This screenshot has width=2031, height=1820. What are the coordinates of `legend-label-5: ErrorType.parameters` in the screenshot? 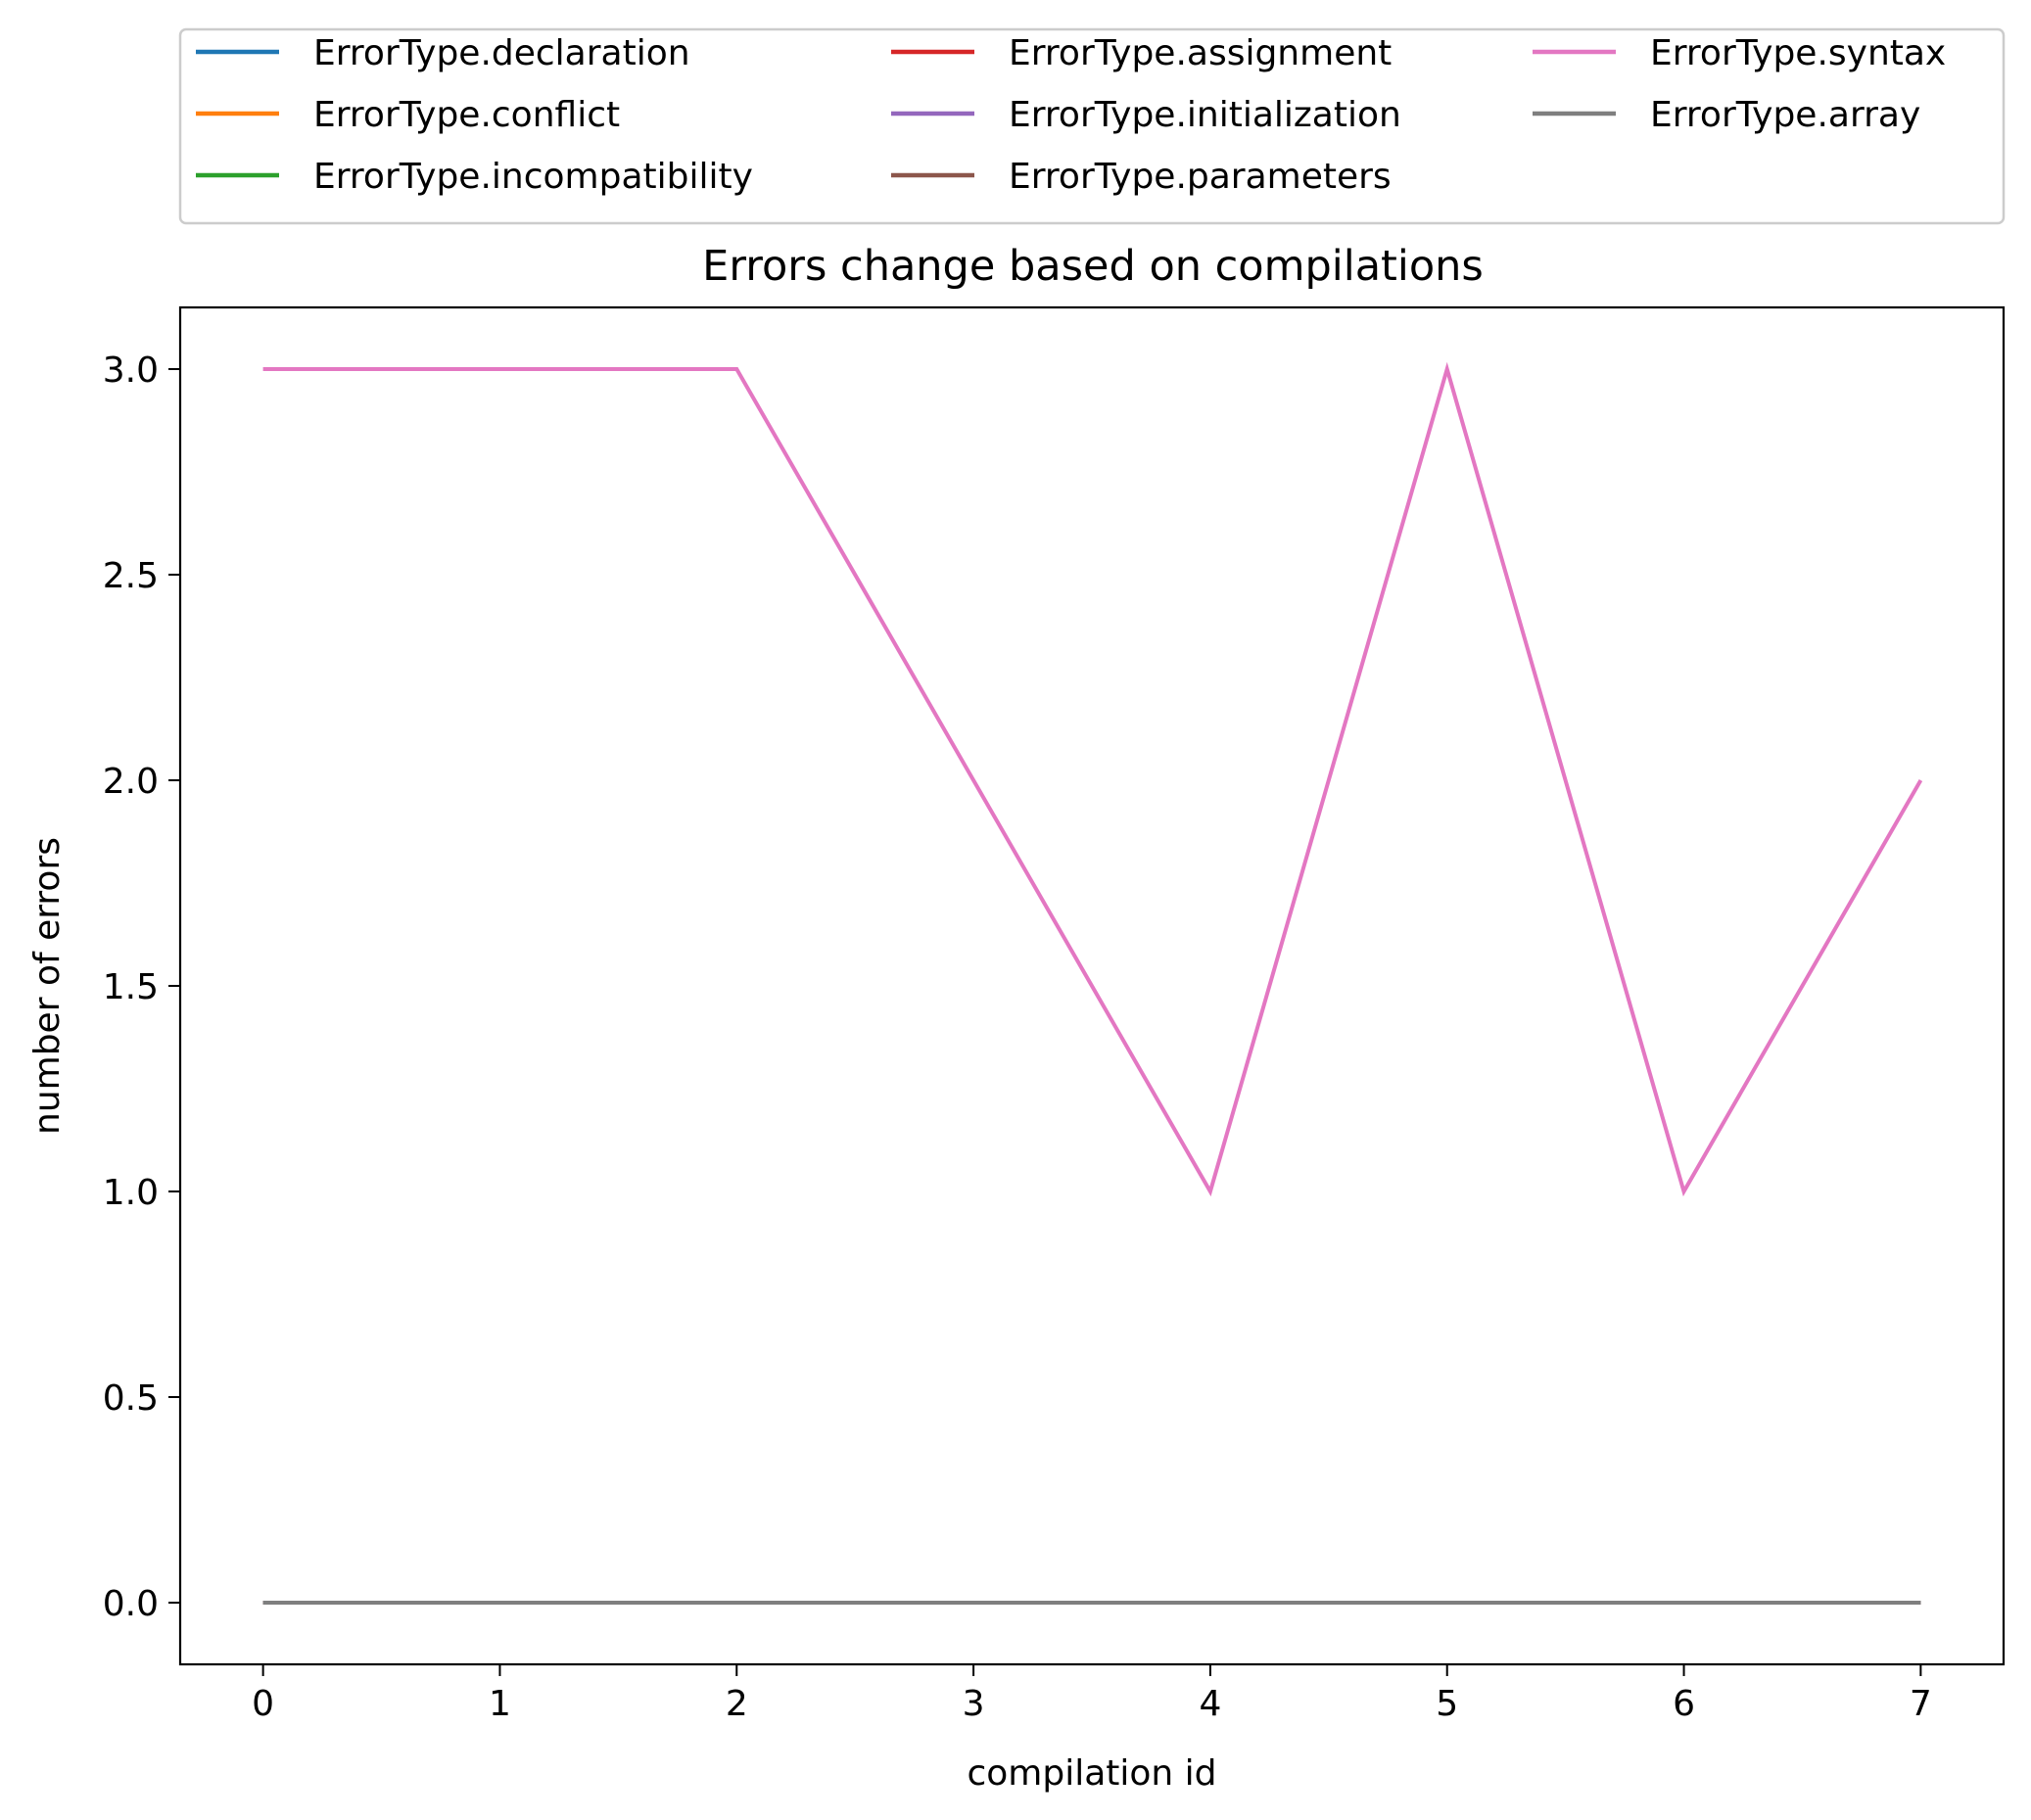 It's located at (1200, 177).